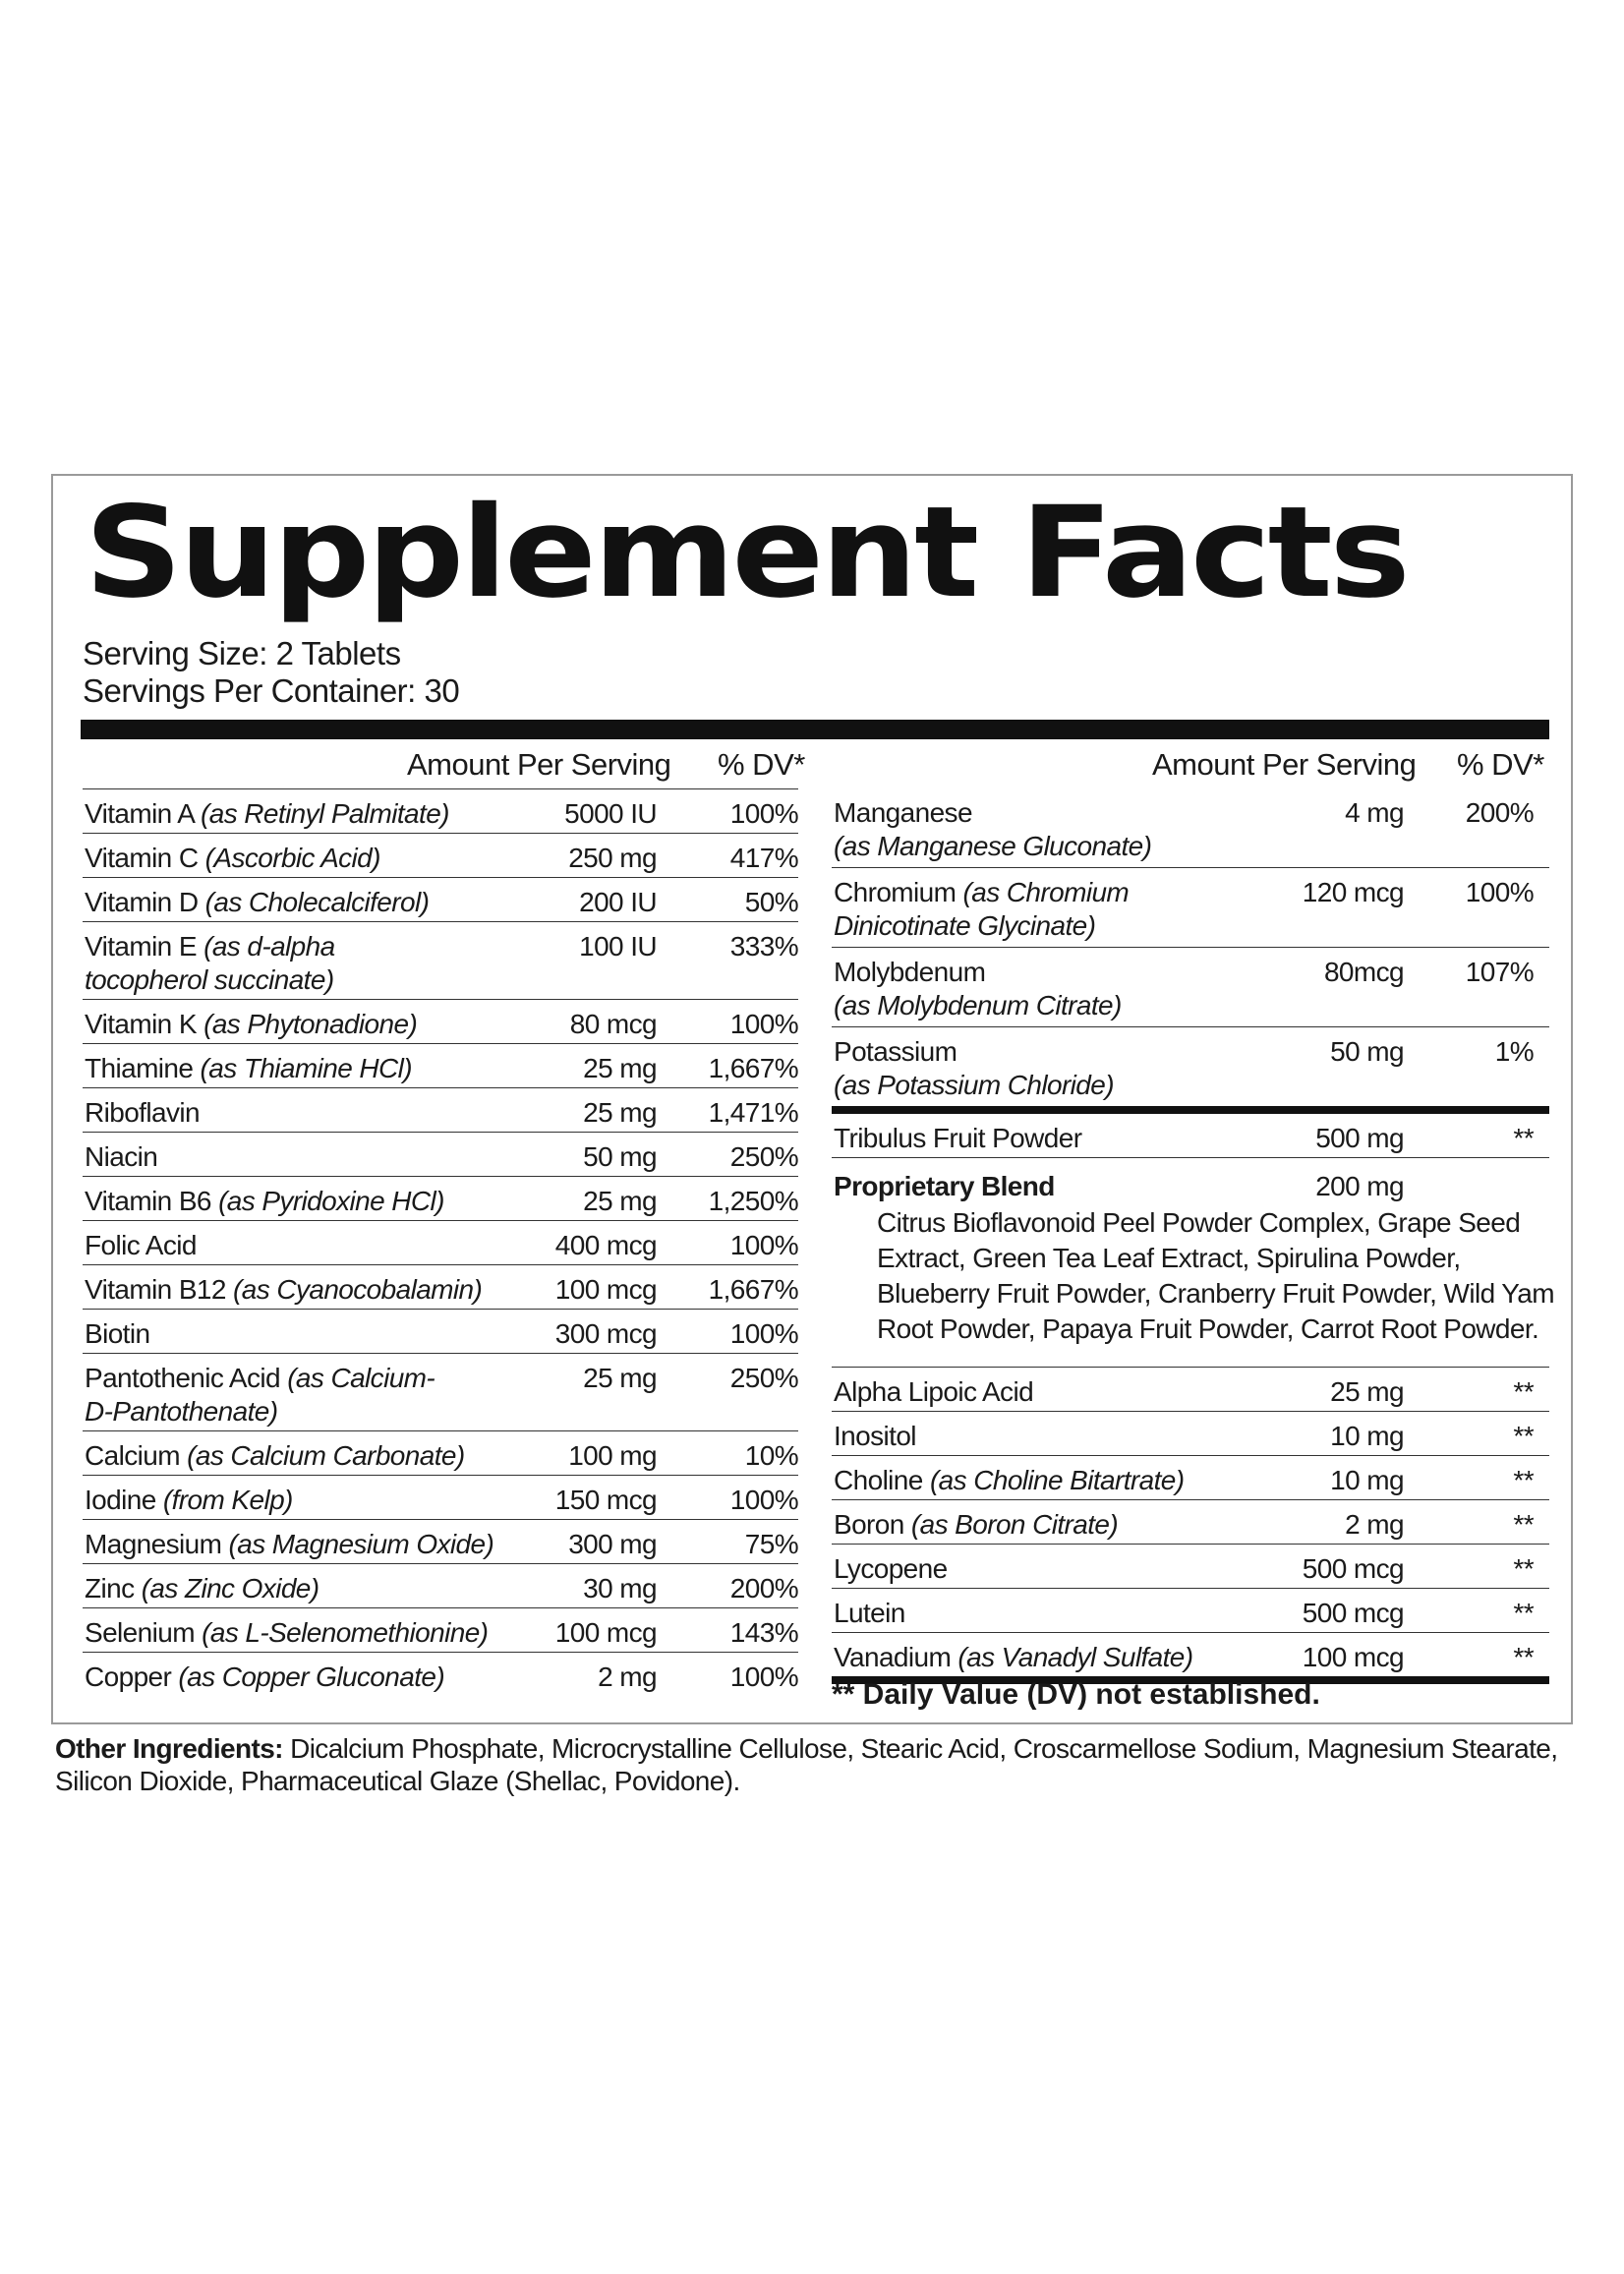 The image size is (1624, 2274). I want to click on nutrient-row: Folic Acid 400 mcg 100%, so click(441, 1242).